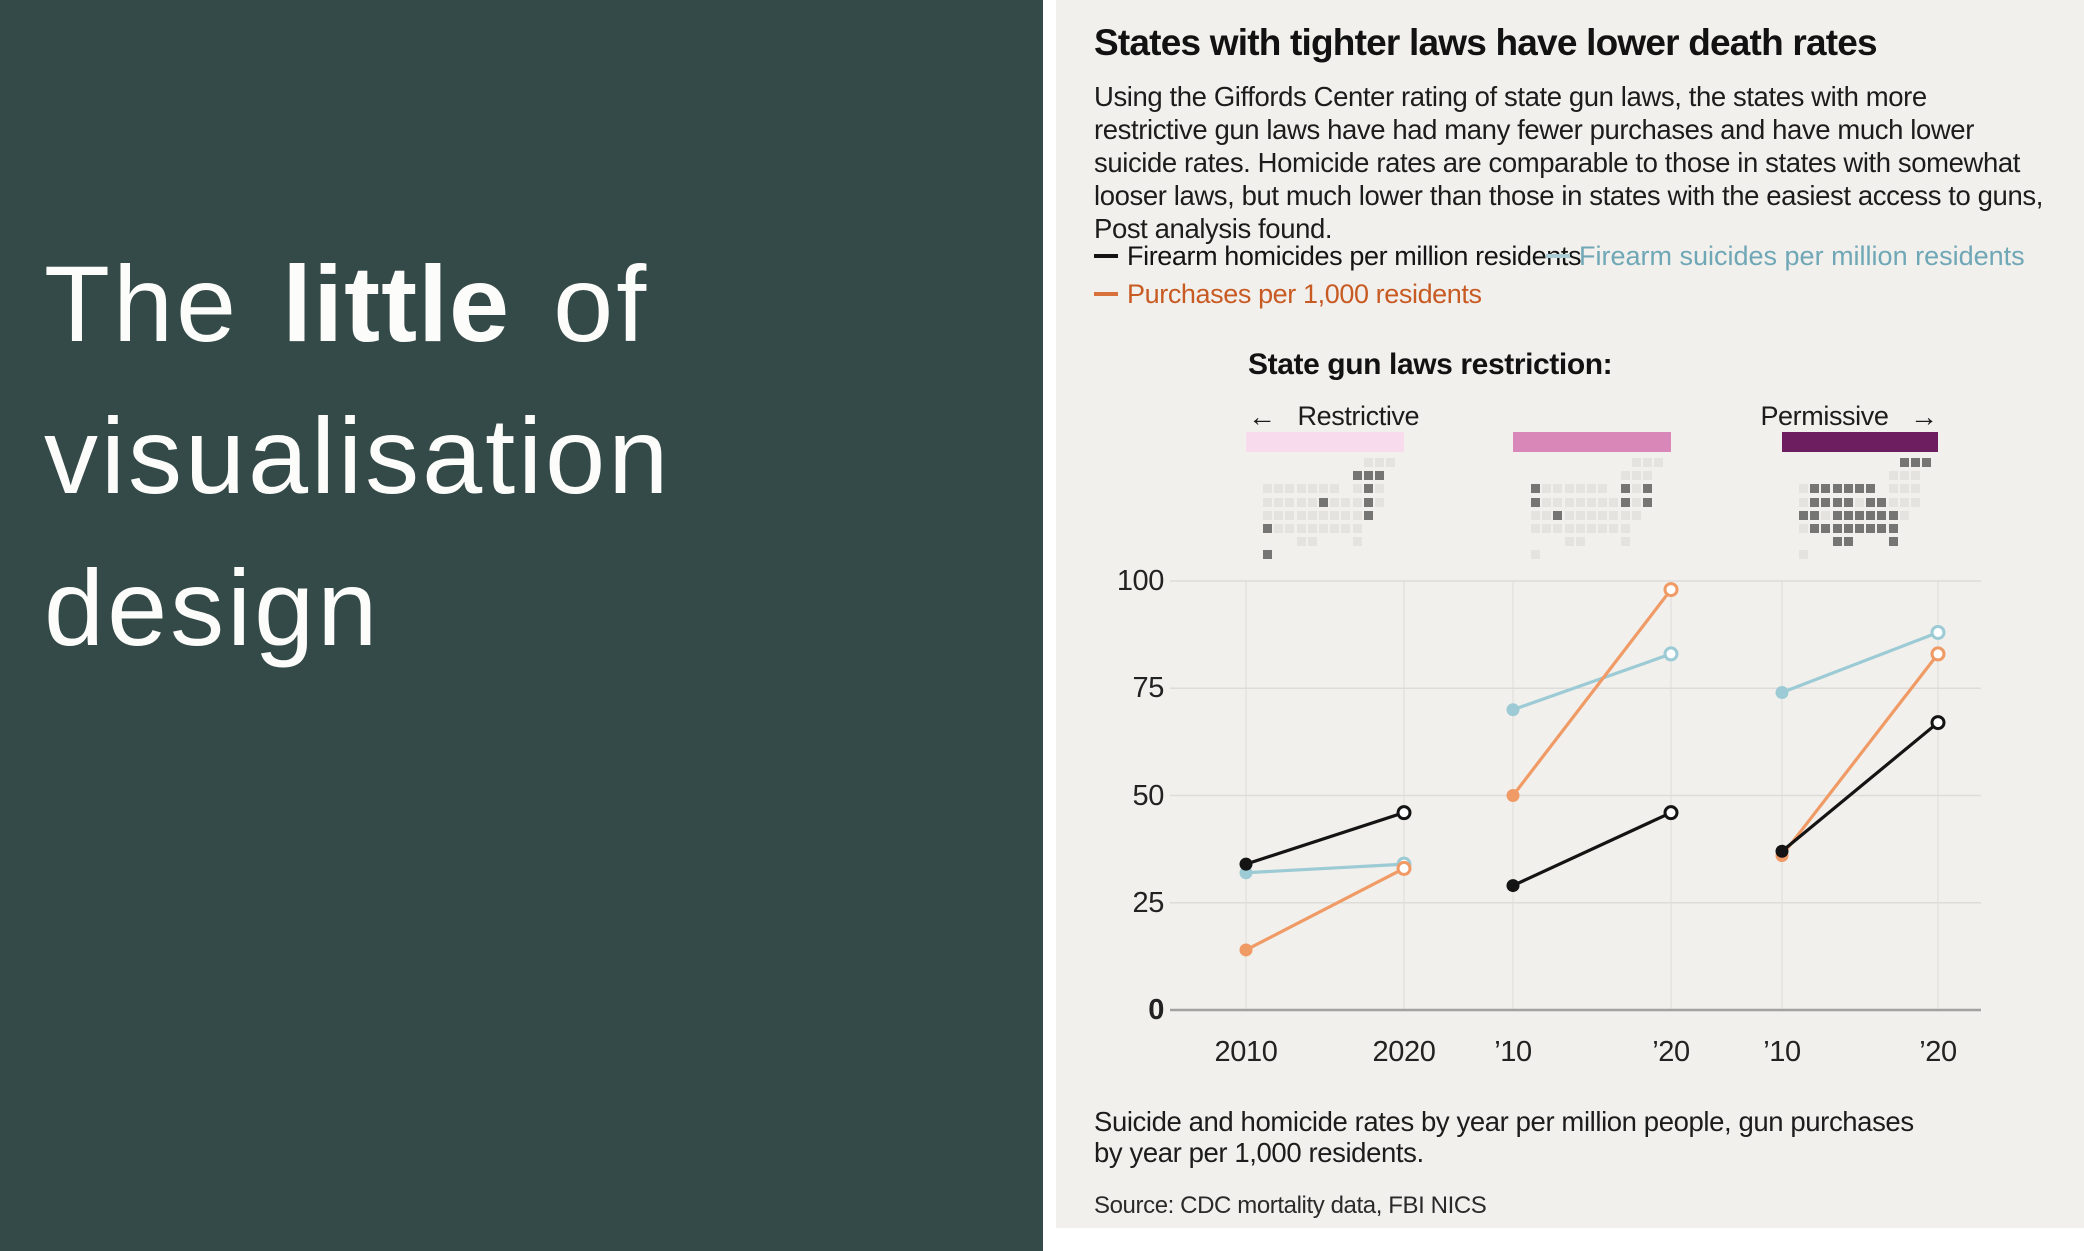 This screenshot has height=1251, width=2084. What do you see at coordinates (1290, 1205) in the screenshot?
I see `source-note: Source: CDC mortality data, FBI NICS` at bounding box center [1290, 1205].